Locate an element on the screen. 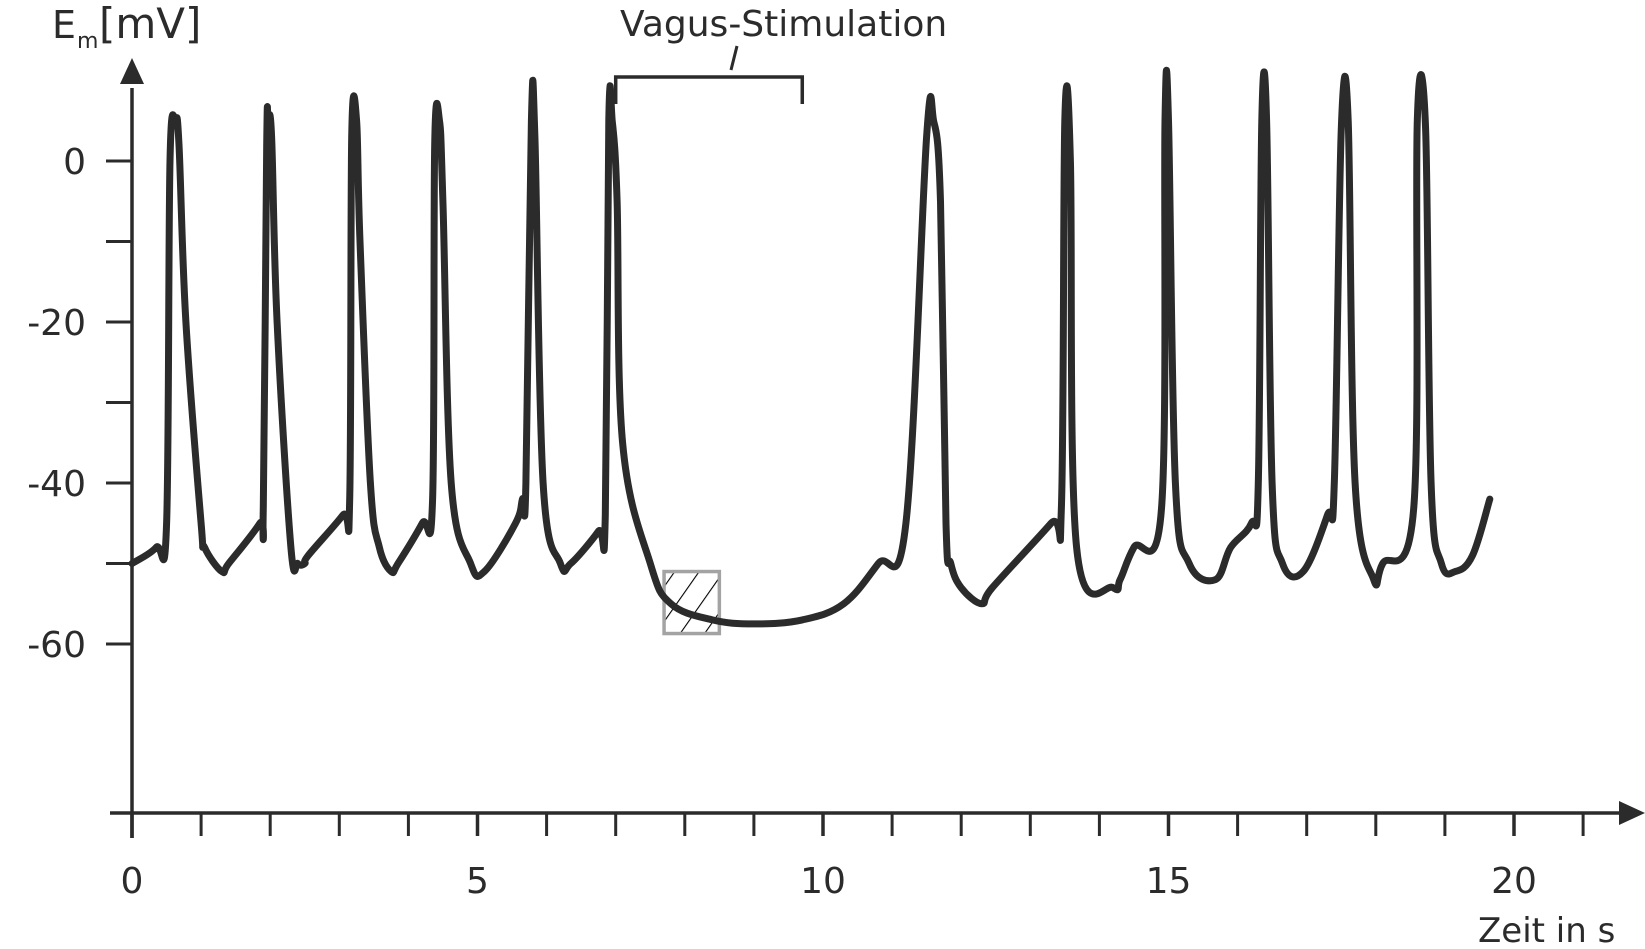 Image resolution: width=1645 pixels, height=949 pixels. x-tick-label: 15 is located at coordinates (1169, 881).